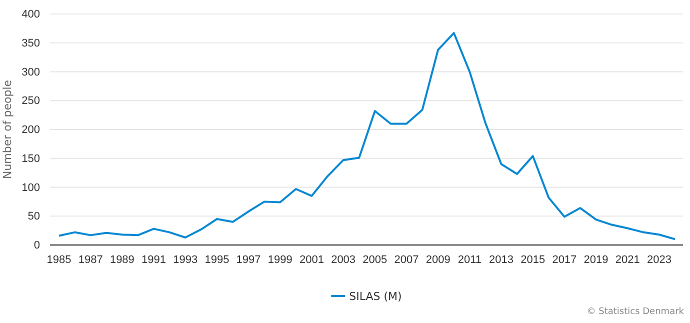 The width and height of the screenshot is (690, 323). What do you see at coordinates (343, 260) in the screenshot?
I see `x-tick-label: 2003` at bounding box center [343, 260].